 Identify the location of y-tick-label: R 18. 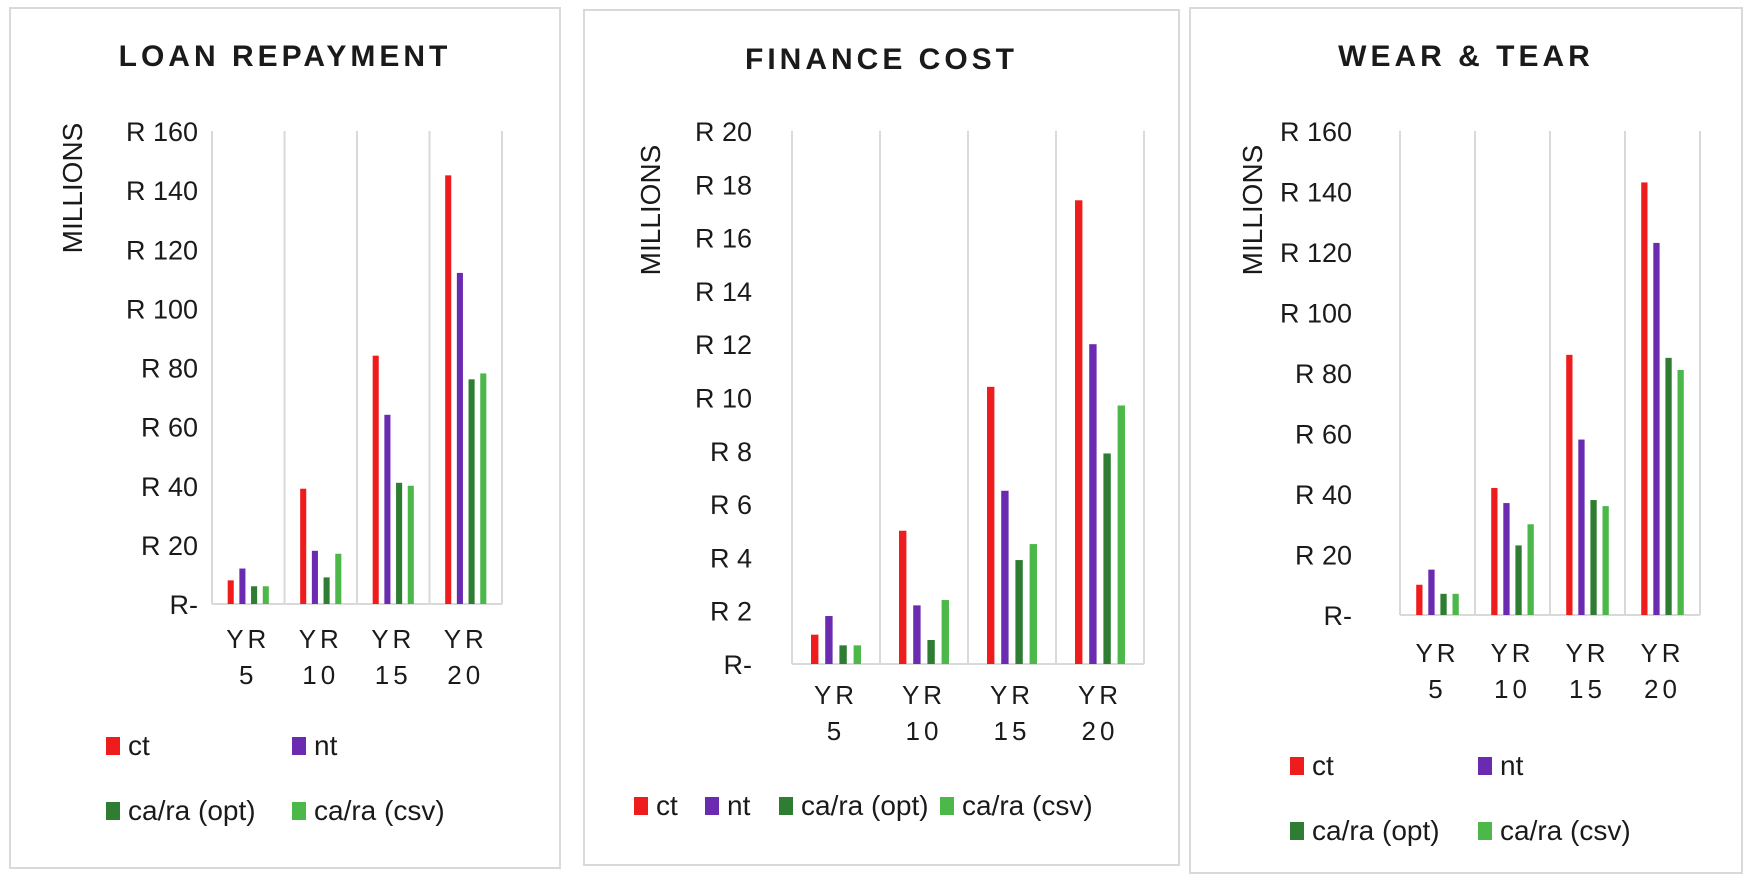
(723, 185).